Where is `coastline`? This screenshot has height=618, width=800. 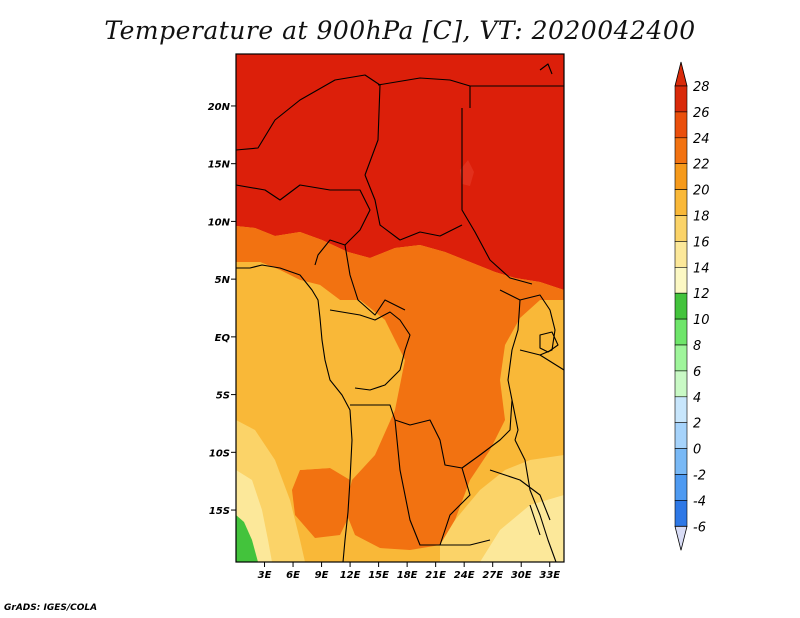
coastline is located at coordinates (294, 413).